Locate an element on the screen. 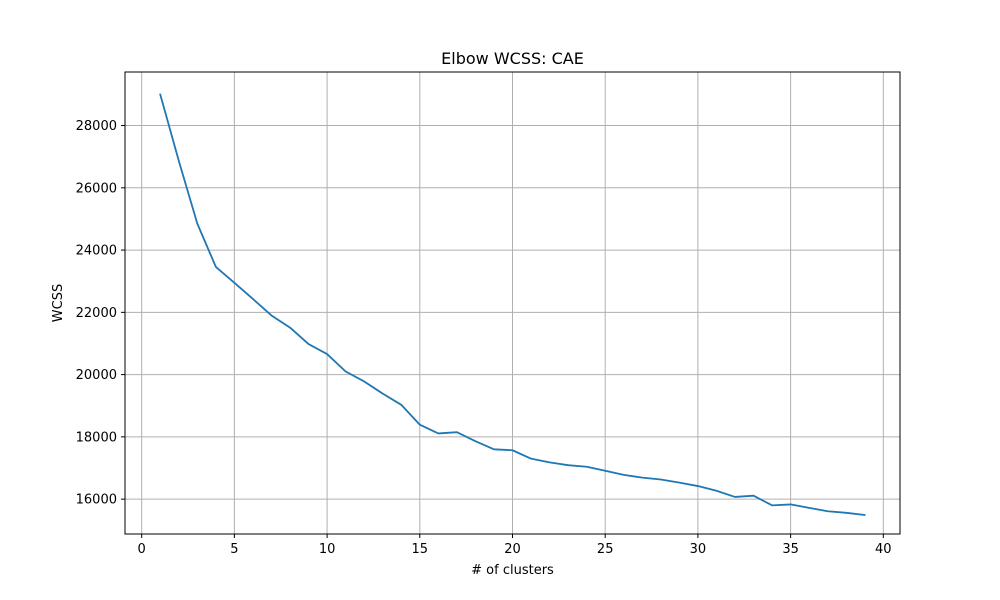 Image resolution: width=1000 pixels, height=600 pixels. y-tick-label: 28000 is located at coordinates (96, 126).